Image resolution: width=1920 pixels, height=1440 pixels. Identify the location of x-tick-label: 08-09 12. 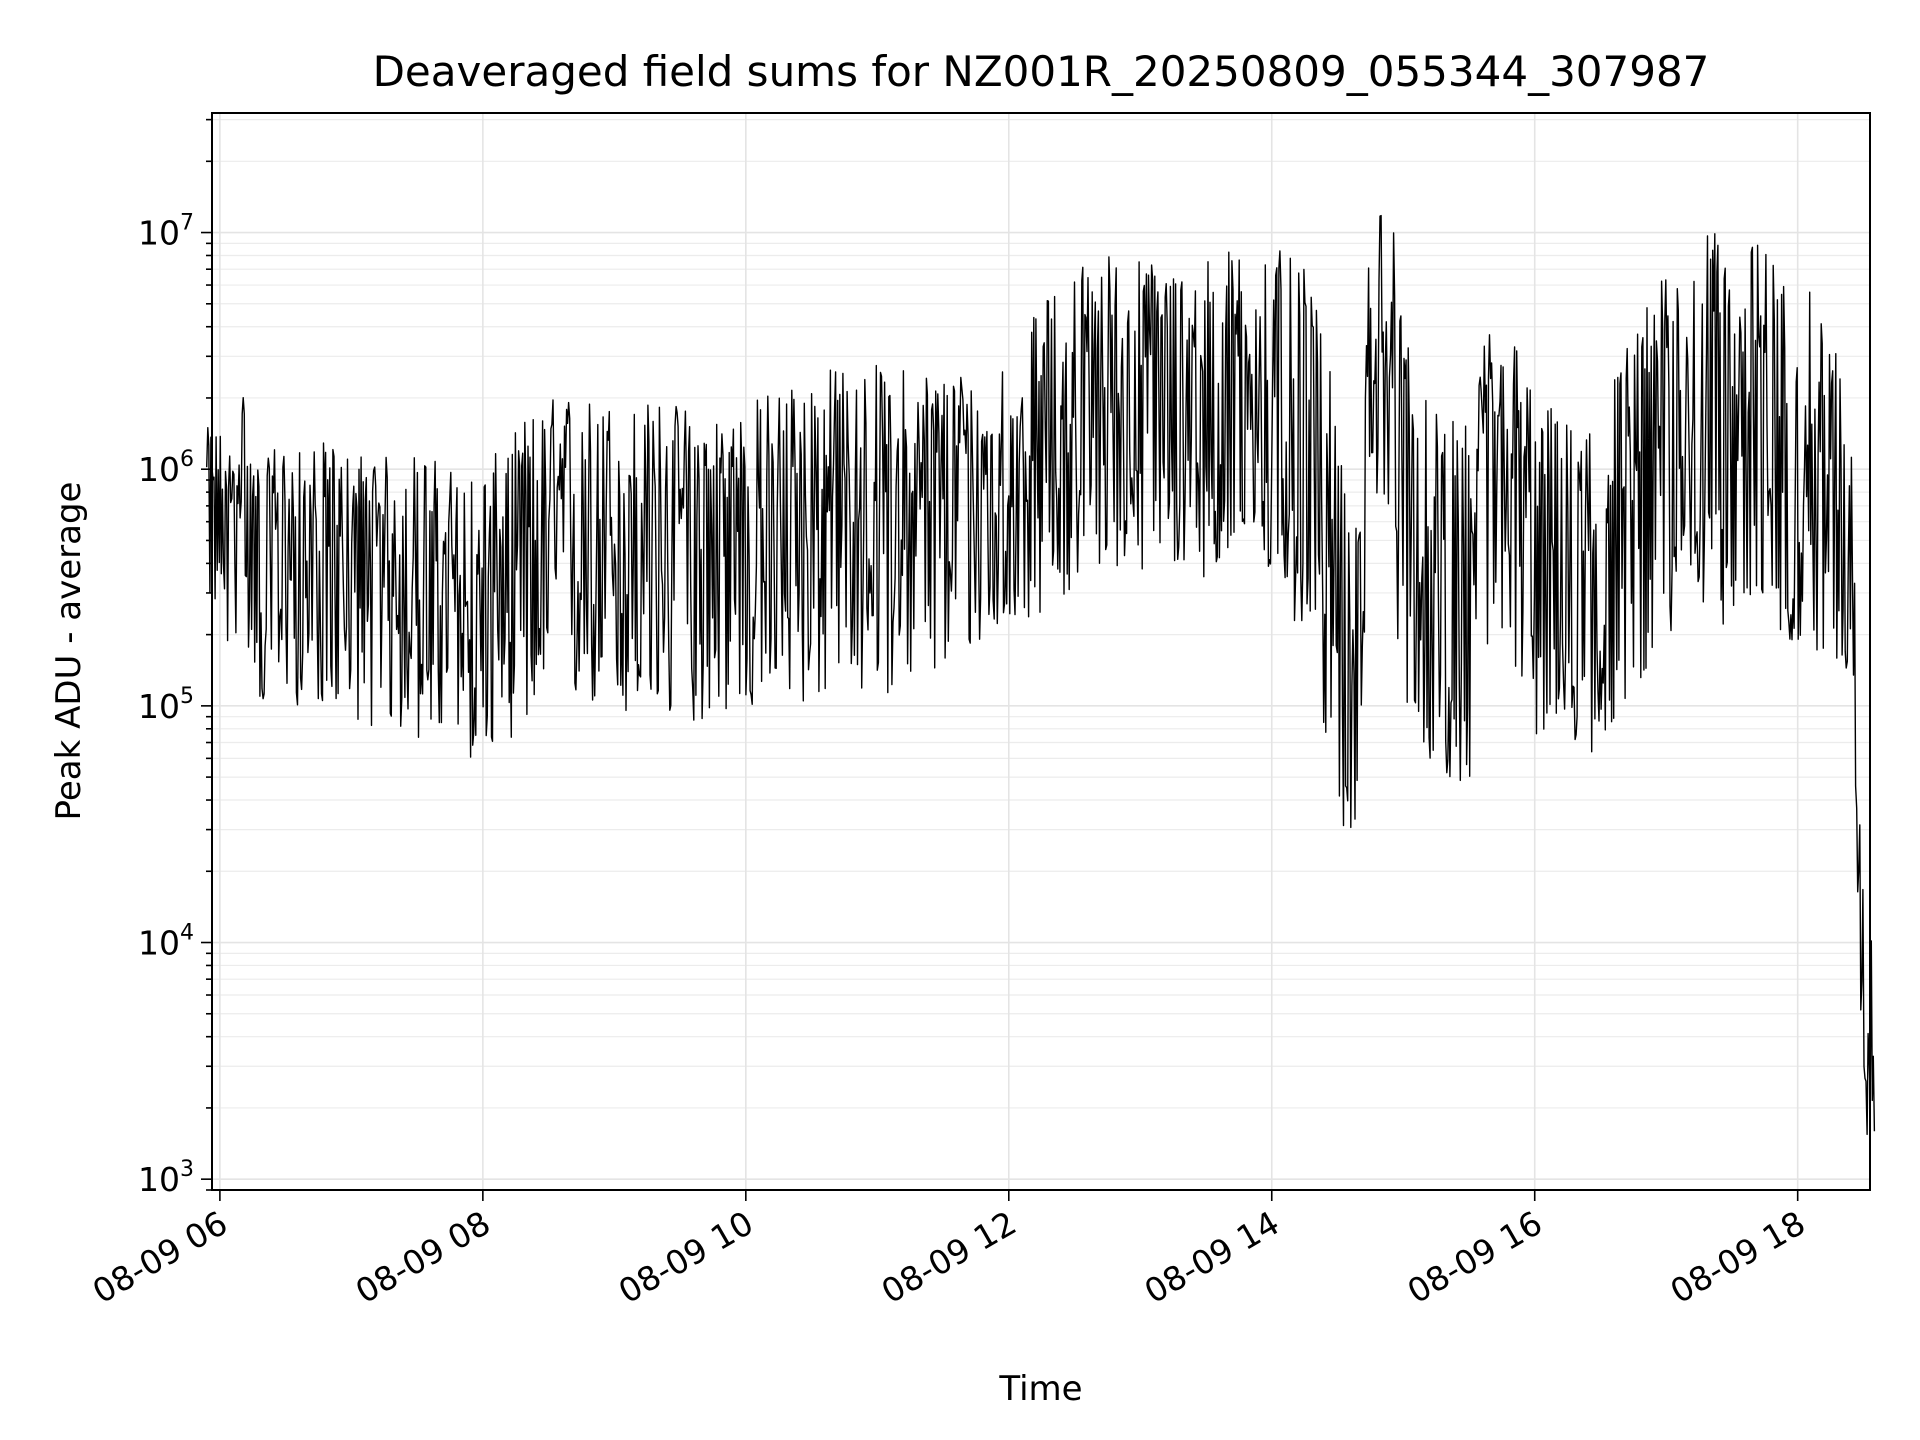
(949, 1257).